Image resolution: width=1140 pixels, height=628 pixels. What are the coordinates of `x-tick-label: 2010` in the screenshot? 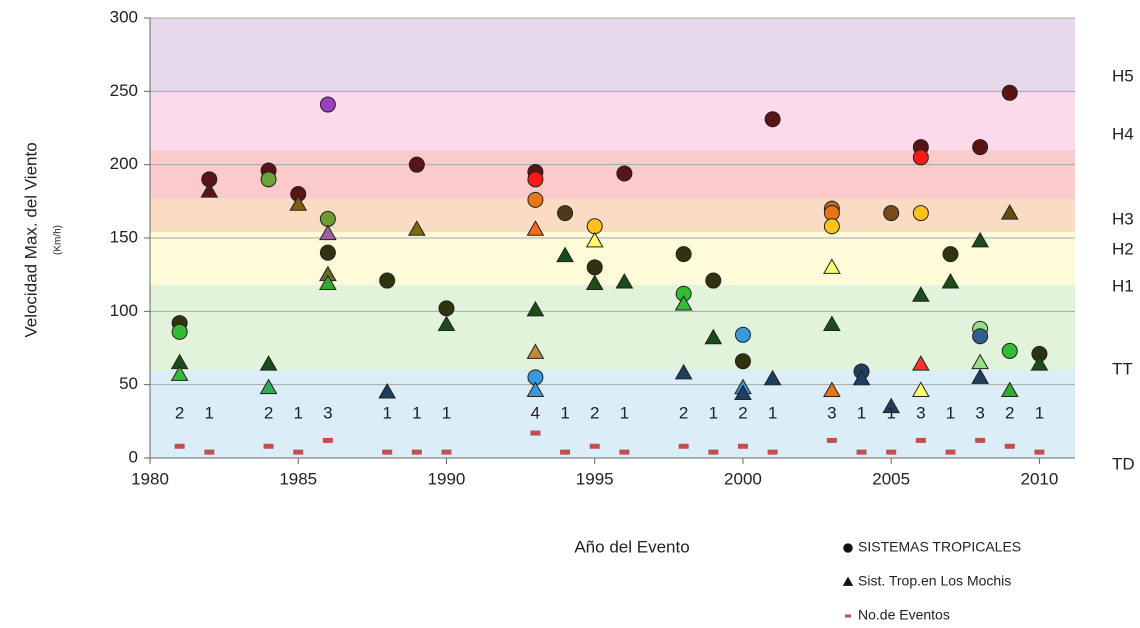 It's located at (1040, 478).